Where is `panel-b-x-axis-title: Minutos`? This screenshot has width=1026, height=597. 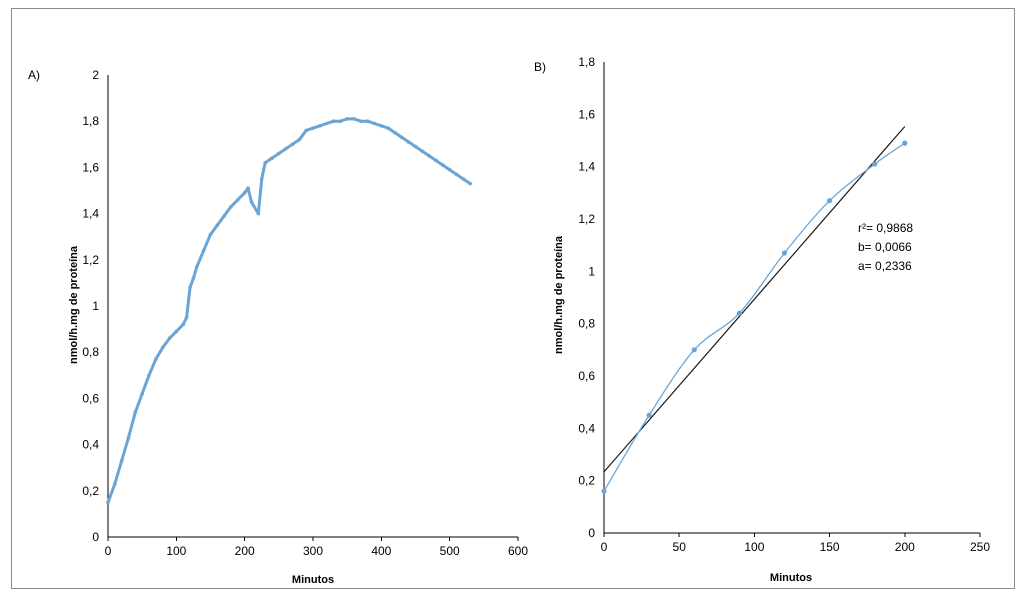 panel-b-x-axis-title: Minutos is located at coordinates (791, 578).